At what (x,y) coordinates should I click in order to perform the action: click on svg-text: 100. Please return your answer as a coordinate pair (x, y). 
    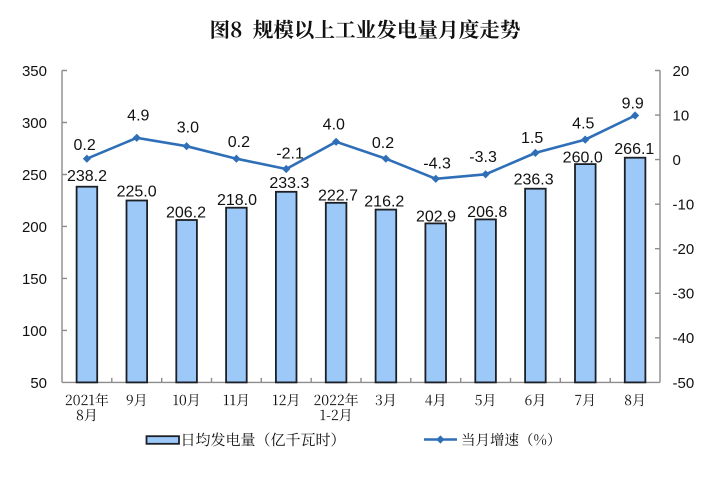
    Looking at the image, I should click on (34, 331).